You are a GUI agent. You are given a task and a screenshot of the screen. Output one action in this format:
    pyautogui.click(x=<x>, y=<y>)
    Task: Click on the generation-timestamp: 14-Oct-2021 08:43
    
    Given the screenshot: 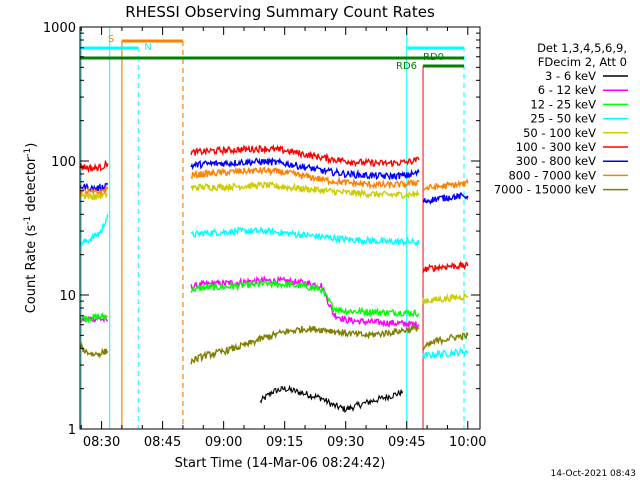 What is the action you would take?
    pyautogui.click(x=593, y=474)
    